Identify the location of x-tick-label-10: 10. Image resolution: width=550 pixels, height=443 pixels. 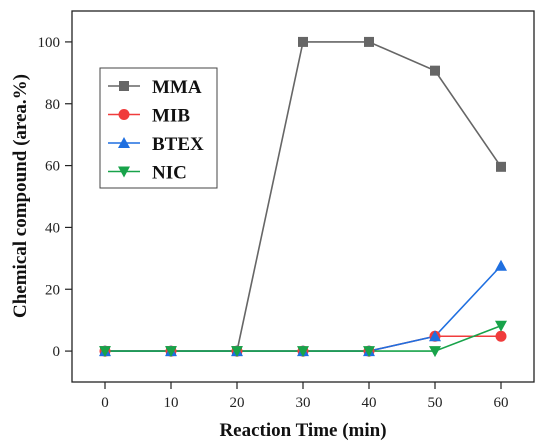
(171, 403).